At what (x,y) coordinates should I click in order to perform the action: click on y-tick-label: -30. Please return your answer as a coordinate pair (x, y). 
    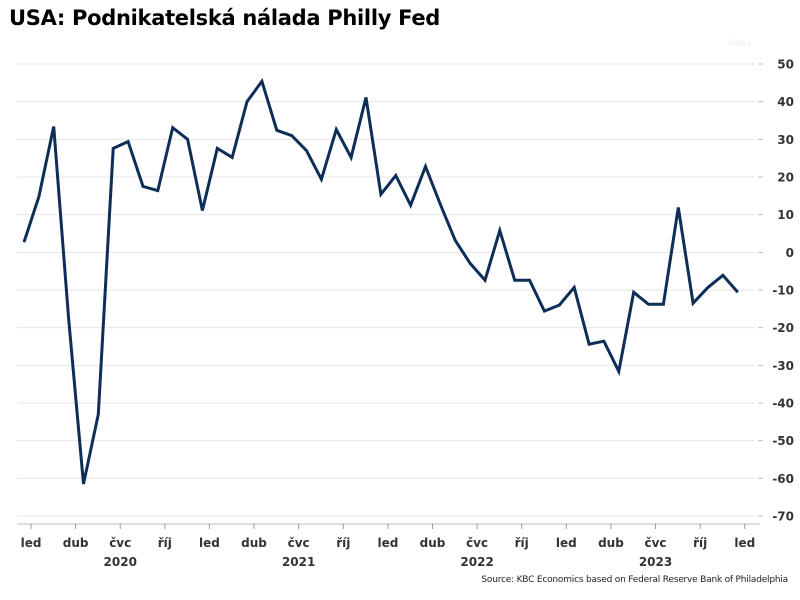
    Looking at the image, I should click on (783, 366).